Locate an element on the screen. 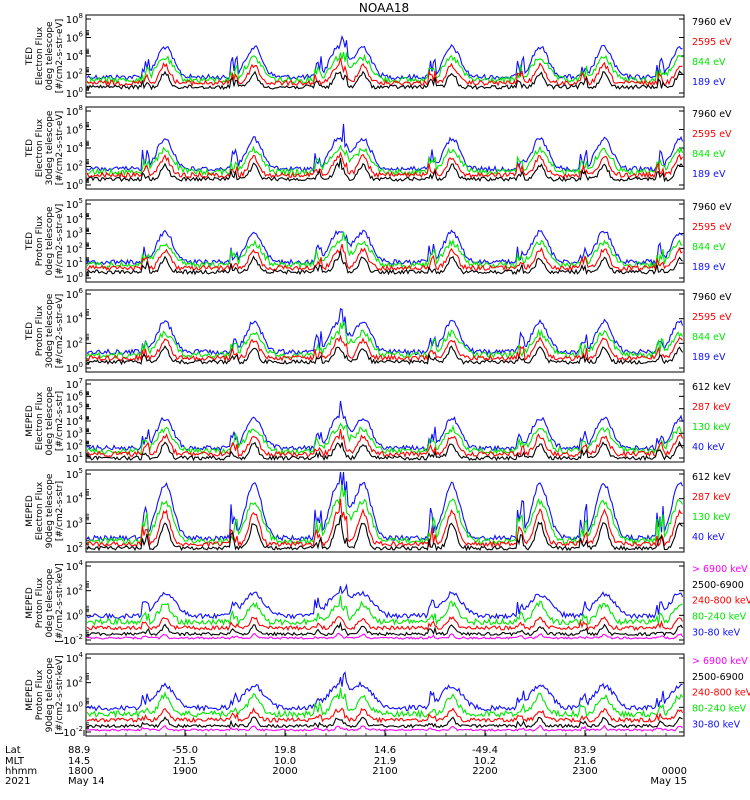 The image size is (750, 800). x-tick-label: 14.5 is located at coordinates (79, 761).